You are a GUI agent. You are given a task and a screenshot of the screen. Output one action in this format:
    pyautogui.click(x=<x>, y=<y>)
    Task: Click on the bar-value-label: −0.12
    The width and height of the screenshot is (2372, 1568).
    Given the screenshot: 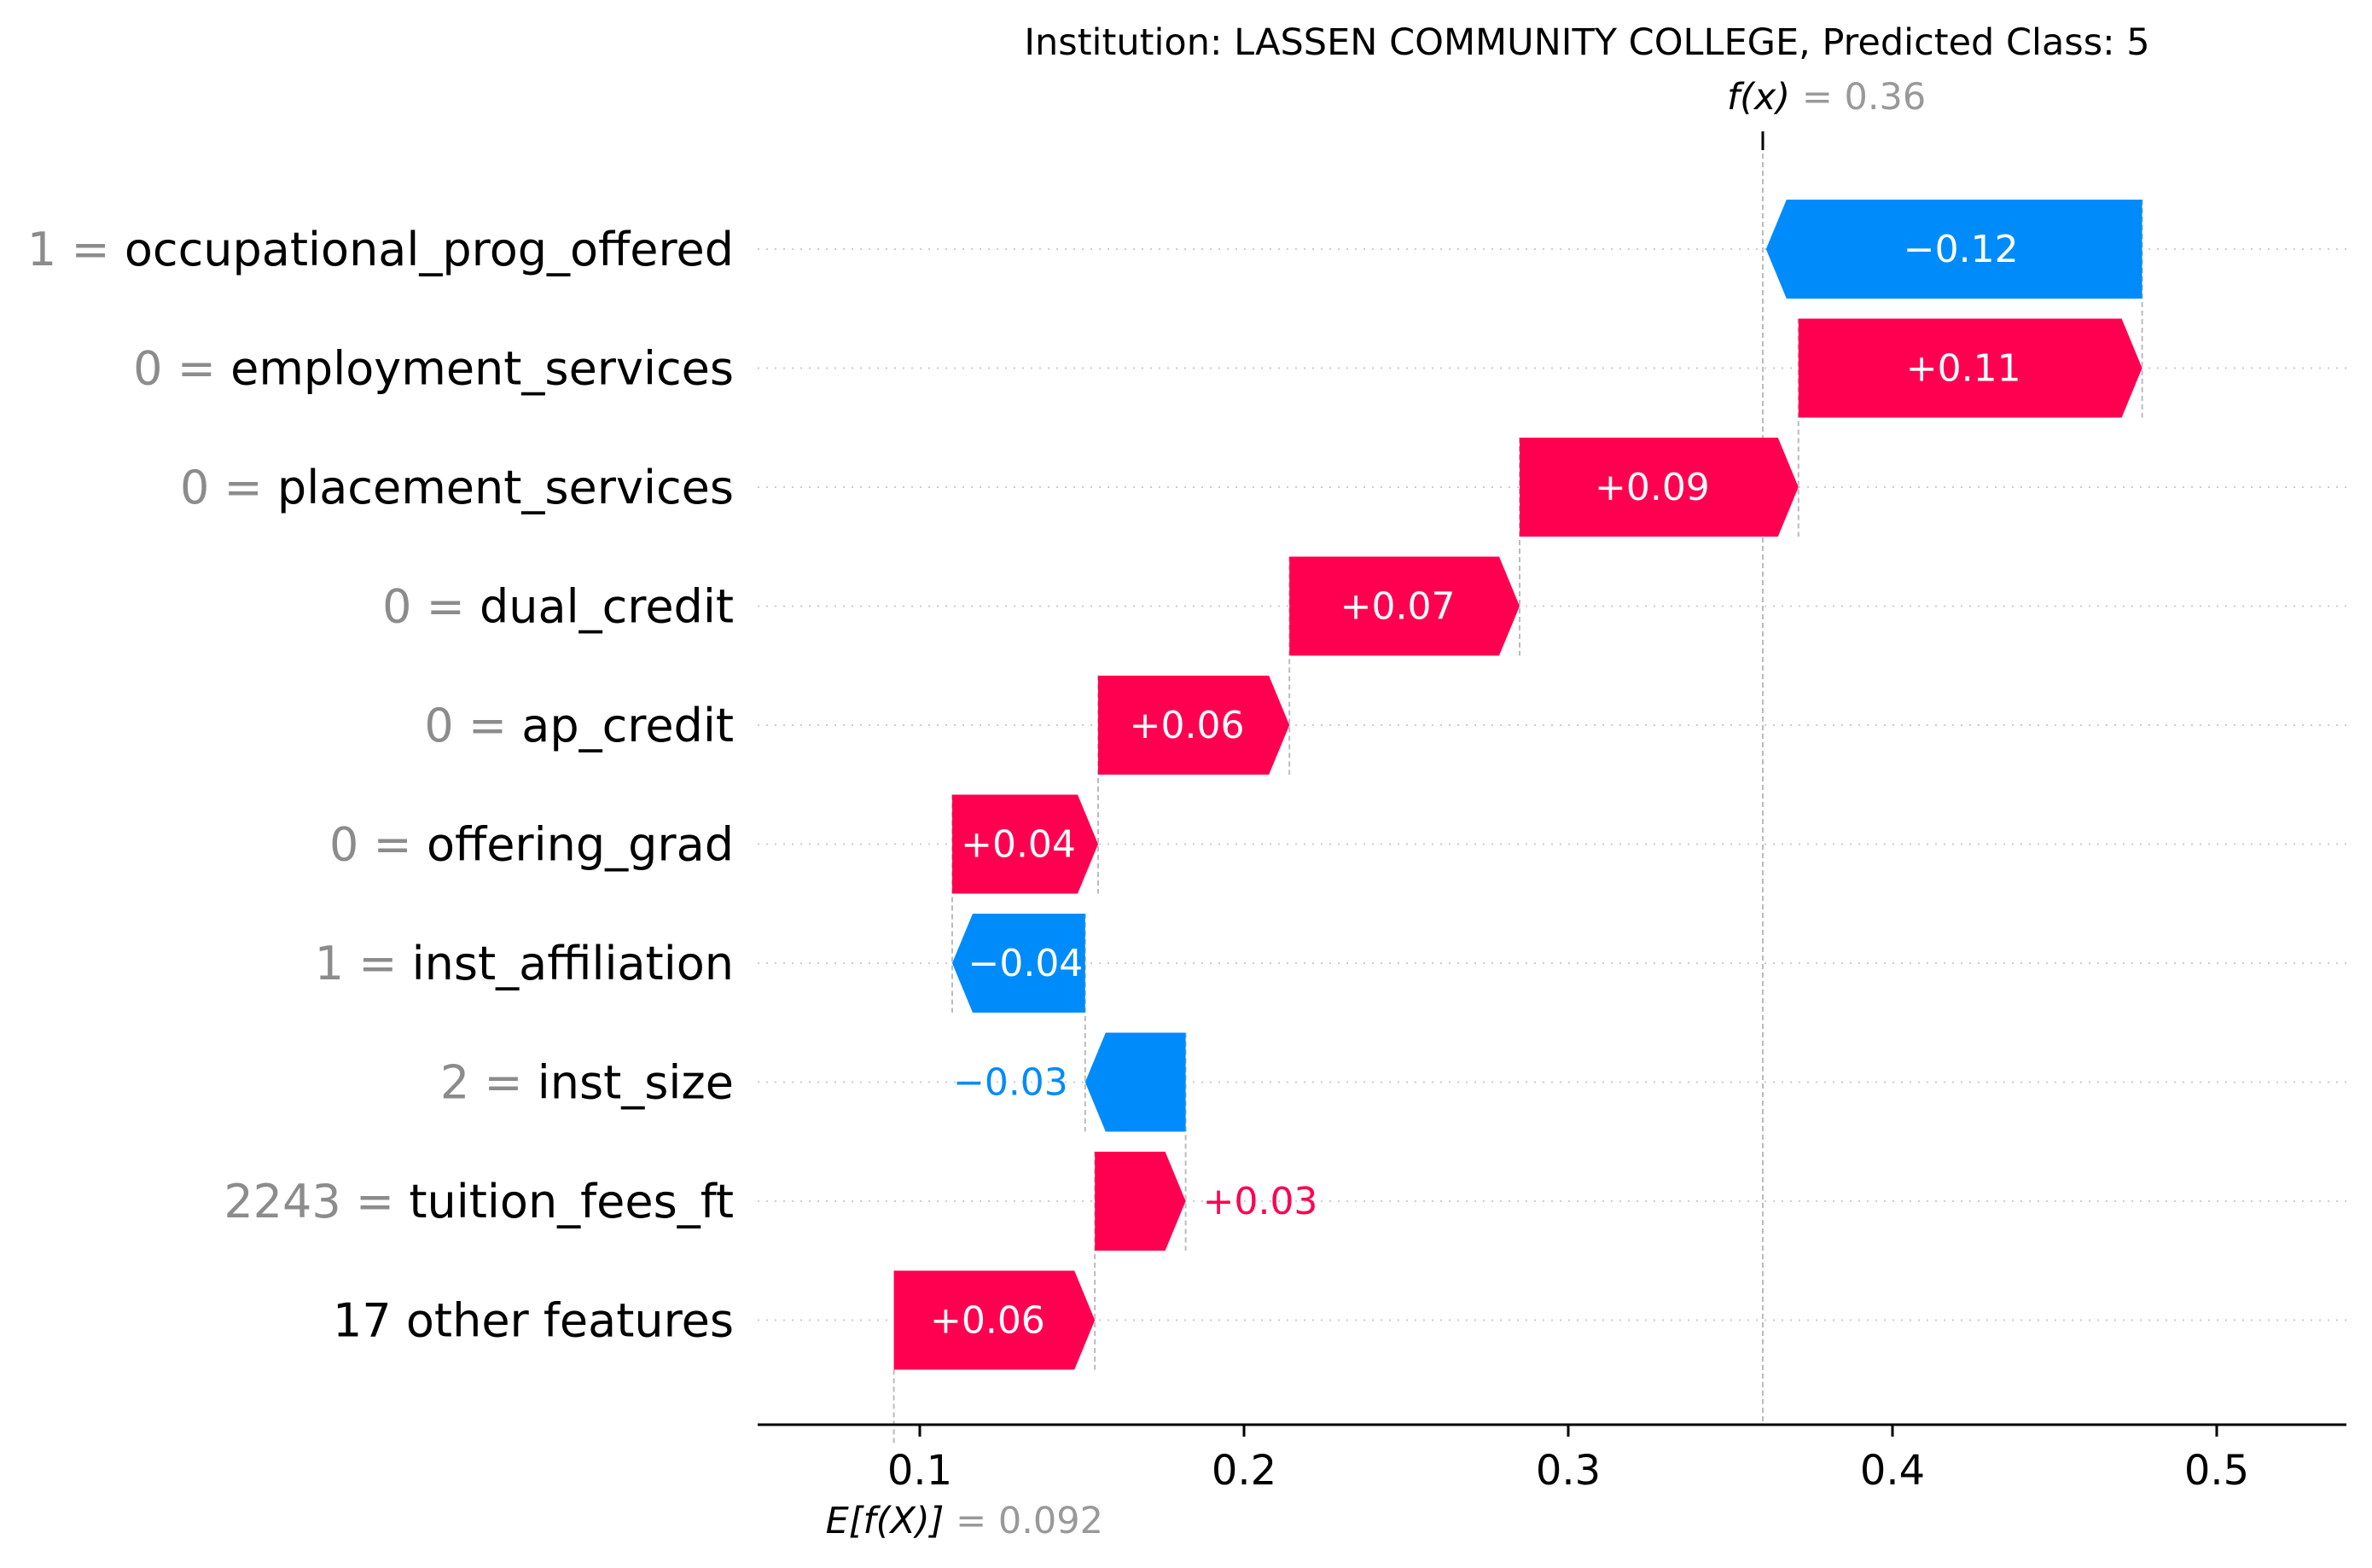 What is the action you would take?
    pyautogui.click(x=1961, y=249)
    